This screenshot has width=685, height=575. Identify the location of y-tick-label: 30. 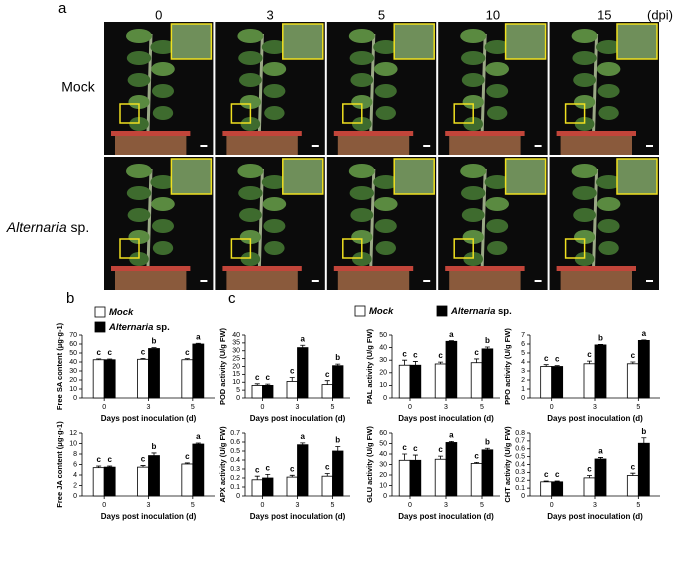
(383, 360).